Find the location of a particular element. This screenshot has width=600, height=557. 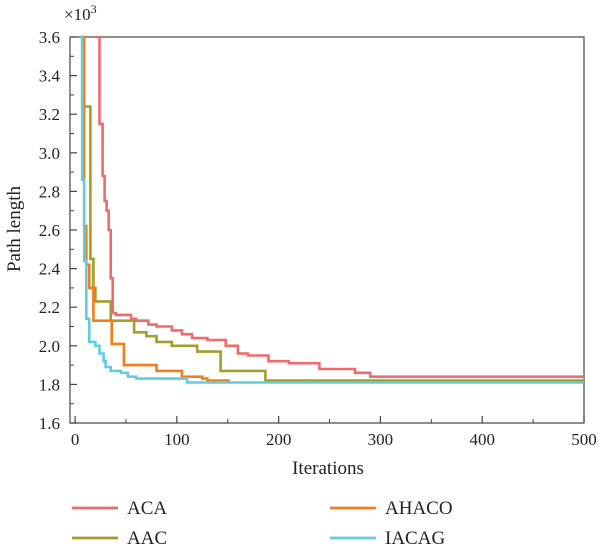

x-axis: 0 100 200 300 400 500 is located at coordinates (334, 432).